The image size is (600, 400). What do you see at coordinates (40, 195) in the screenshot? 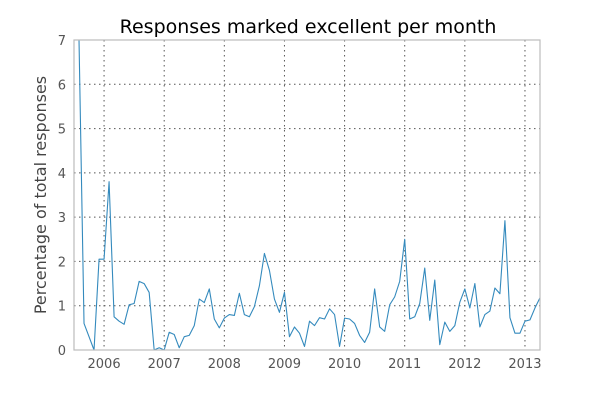
I see `y-axis-label: Percentage of total responses` at bounding box center [40, 195].